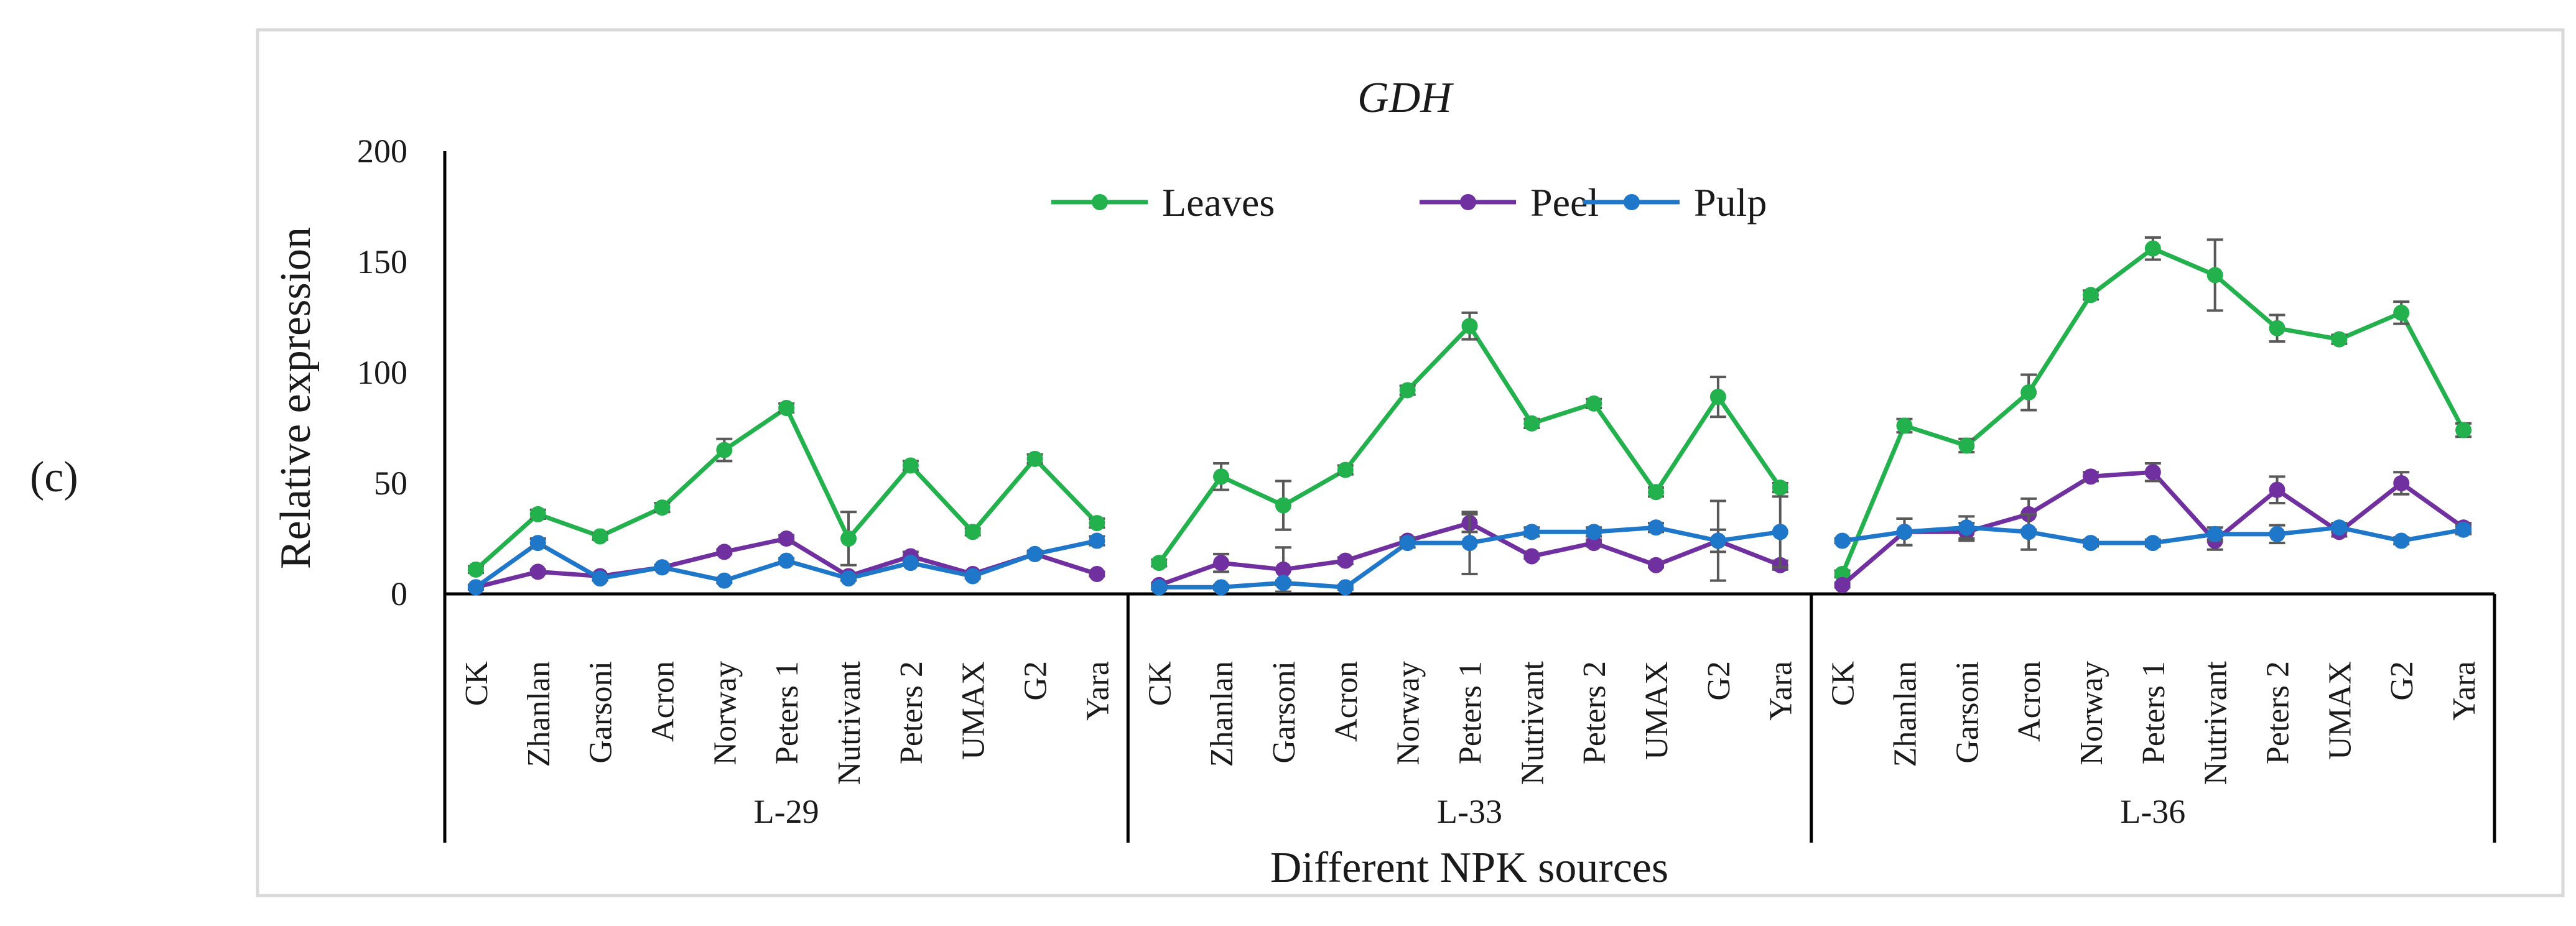  What do you see at coordinates (390, 483) in the screenshot?
I see `y-tick-label: 50` at bounding box center [390, 483].